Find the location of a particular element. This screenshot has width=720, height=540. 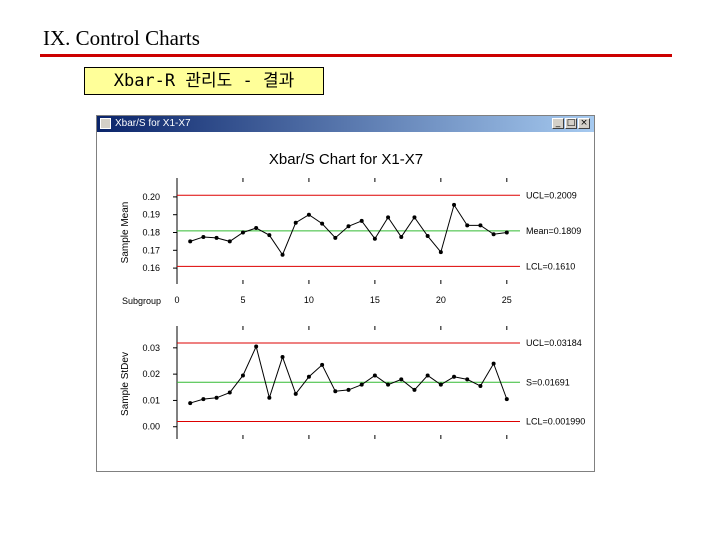

x-tick-label: 25 is located at coordinates (507, 300).